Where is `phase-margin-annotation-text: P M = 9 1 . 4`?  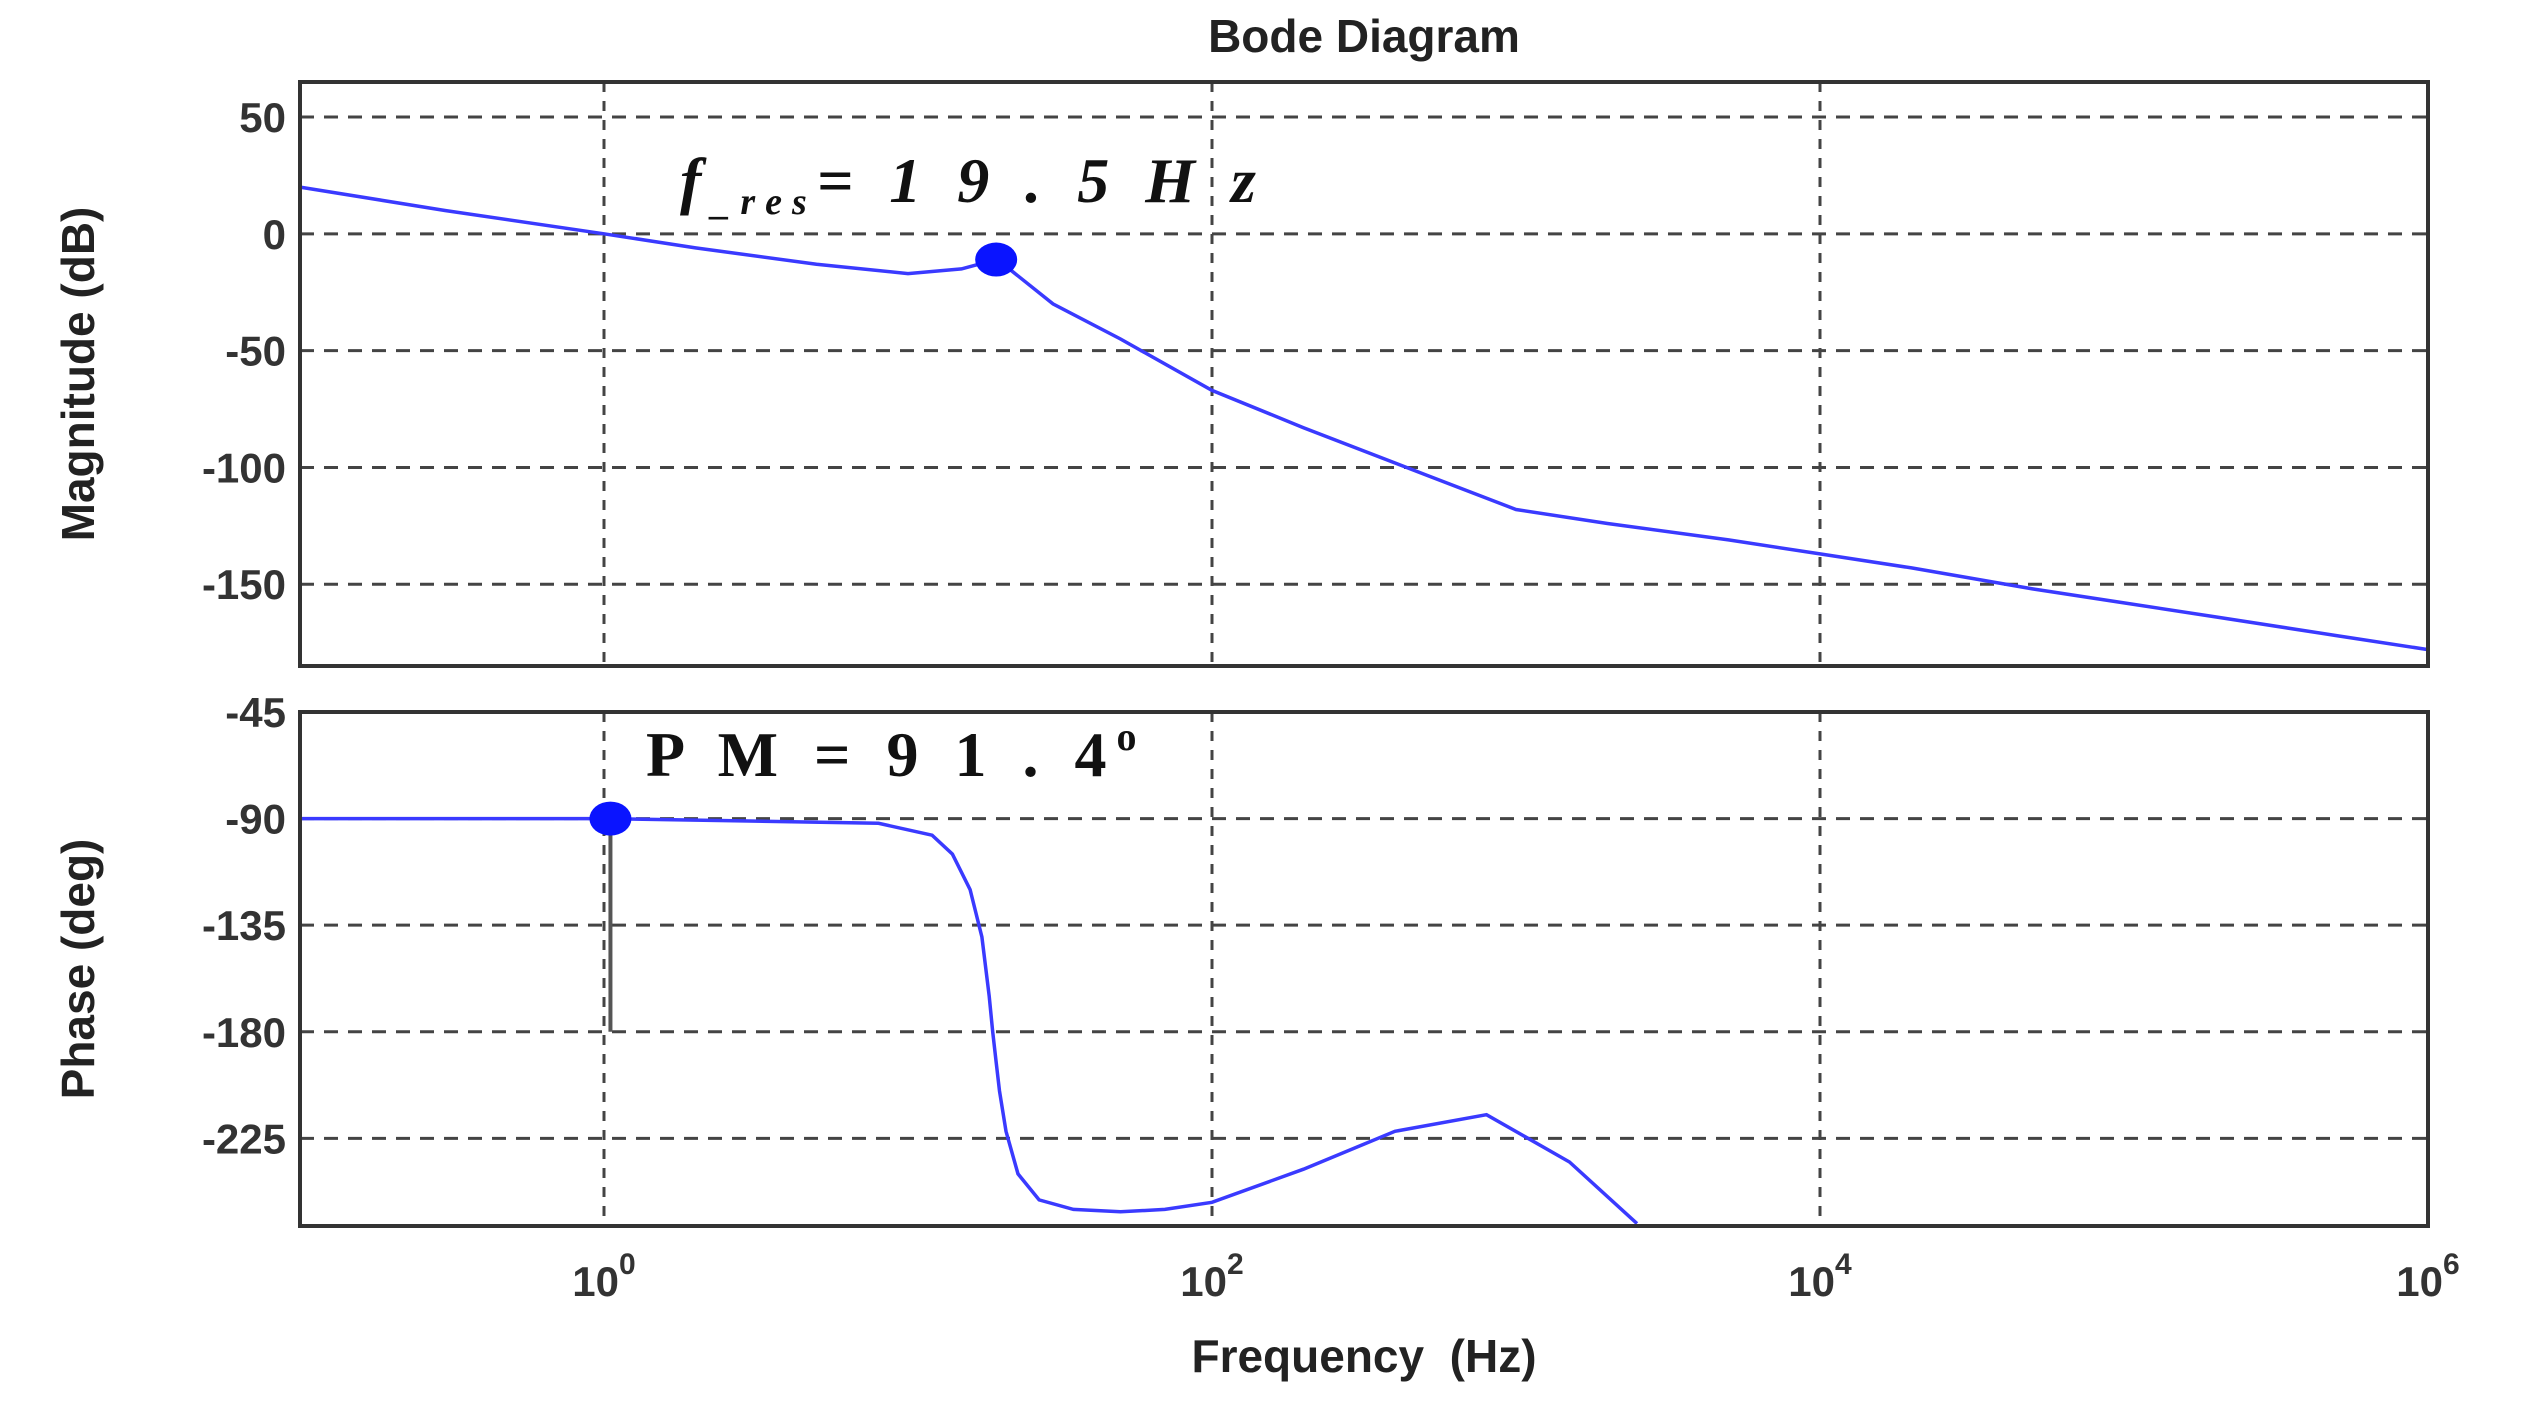 phase-margin-annotation-text: P M = 9 1 . 4 is located at coordinates (881, 754).